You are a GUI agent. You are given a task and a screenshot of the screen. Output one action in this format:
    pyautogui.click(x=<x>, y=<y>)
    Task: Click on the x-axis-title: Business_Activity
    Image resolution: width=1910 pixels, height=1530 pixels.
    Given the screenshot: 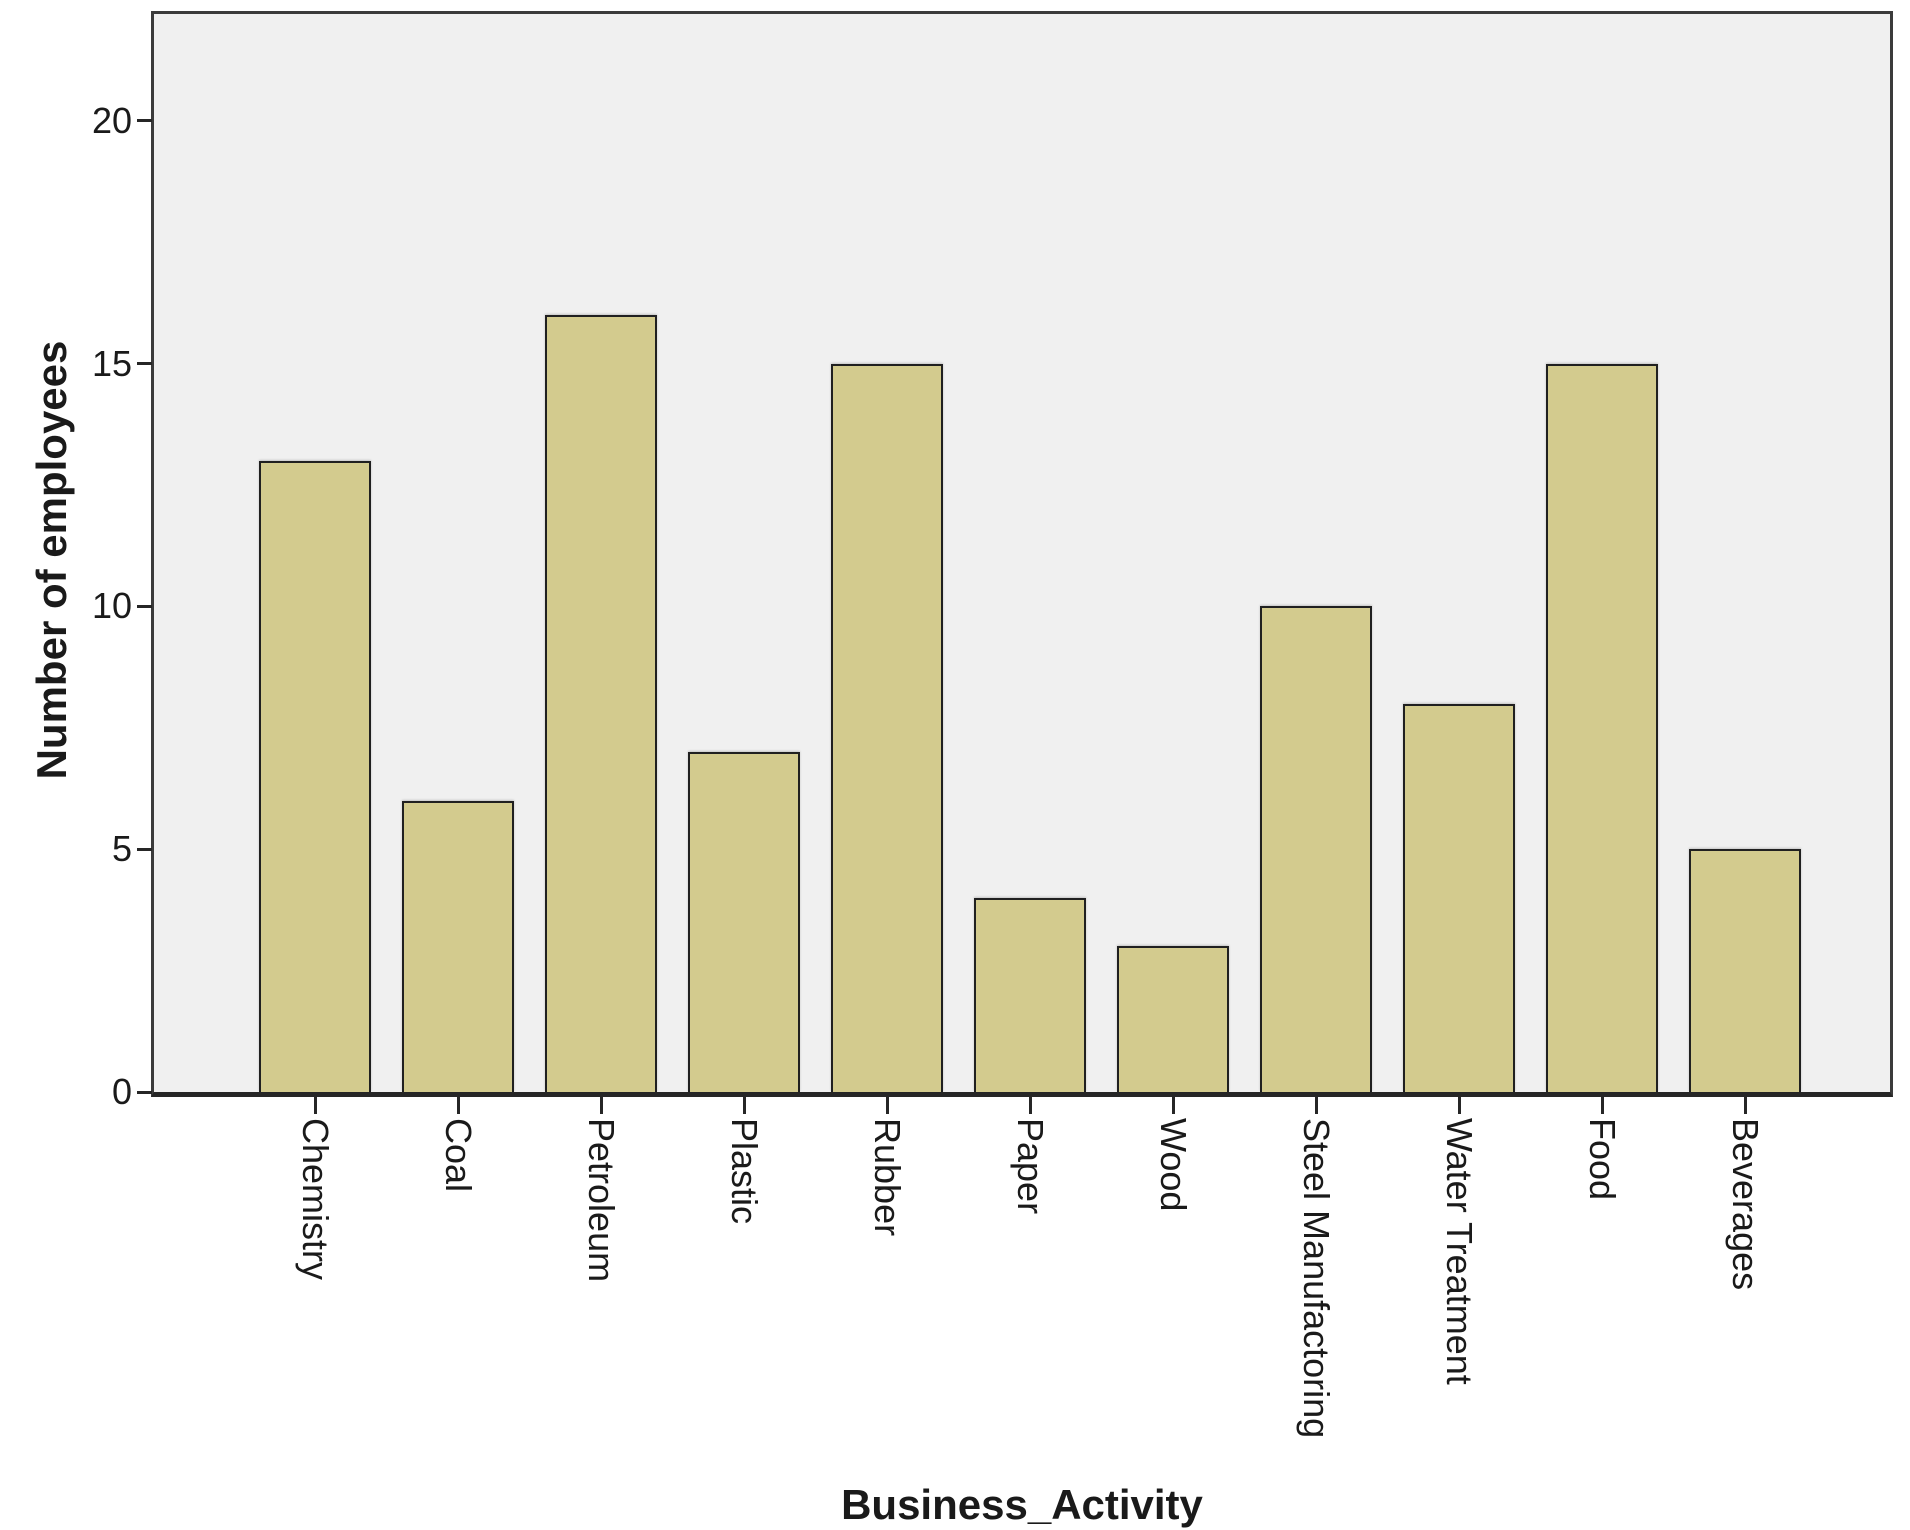 What is the action you would take?
    pyautogui.click(x=1022, y=1504)
    